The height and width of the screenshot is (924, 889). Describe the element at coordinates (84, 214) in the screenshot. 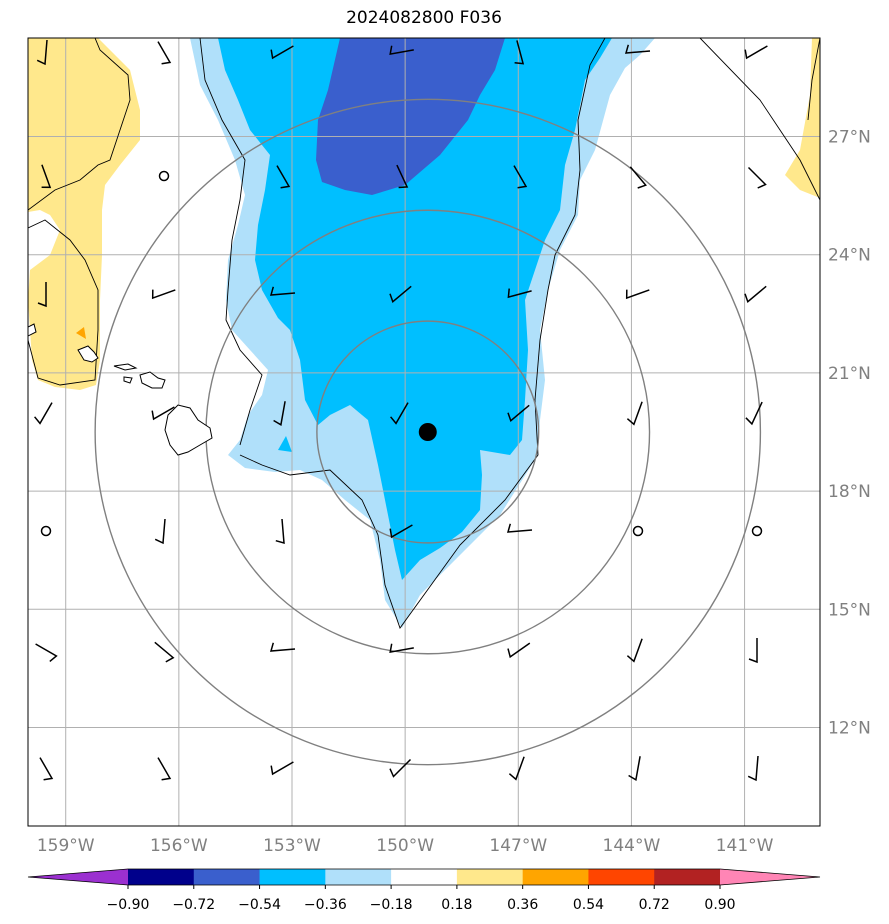

I see `positive-anomaly-west` at that location.